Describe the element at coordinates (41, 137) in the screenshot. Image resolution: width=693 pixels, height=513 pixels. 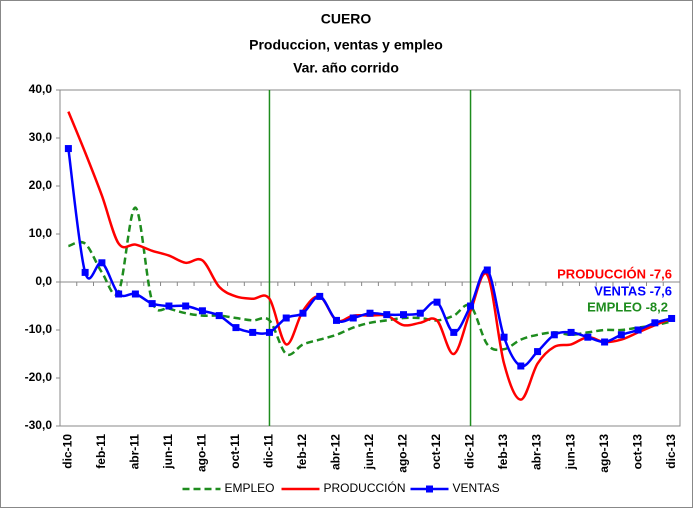
I see `y-tick-label: 30,0` at that location.